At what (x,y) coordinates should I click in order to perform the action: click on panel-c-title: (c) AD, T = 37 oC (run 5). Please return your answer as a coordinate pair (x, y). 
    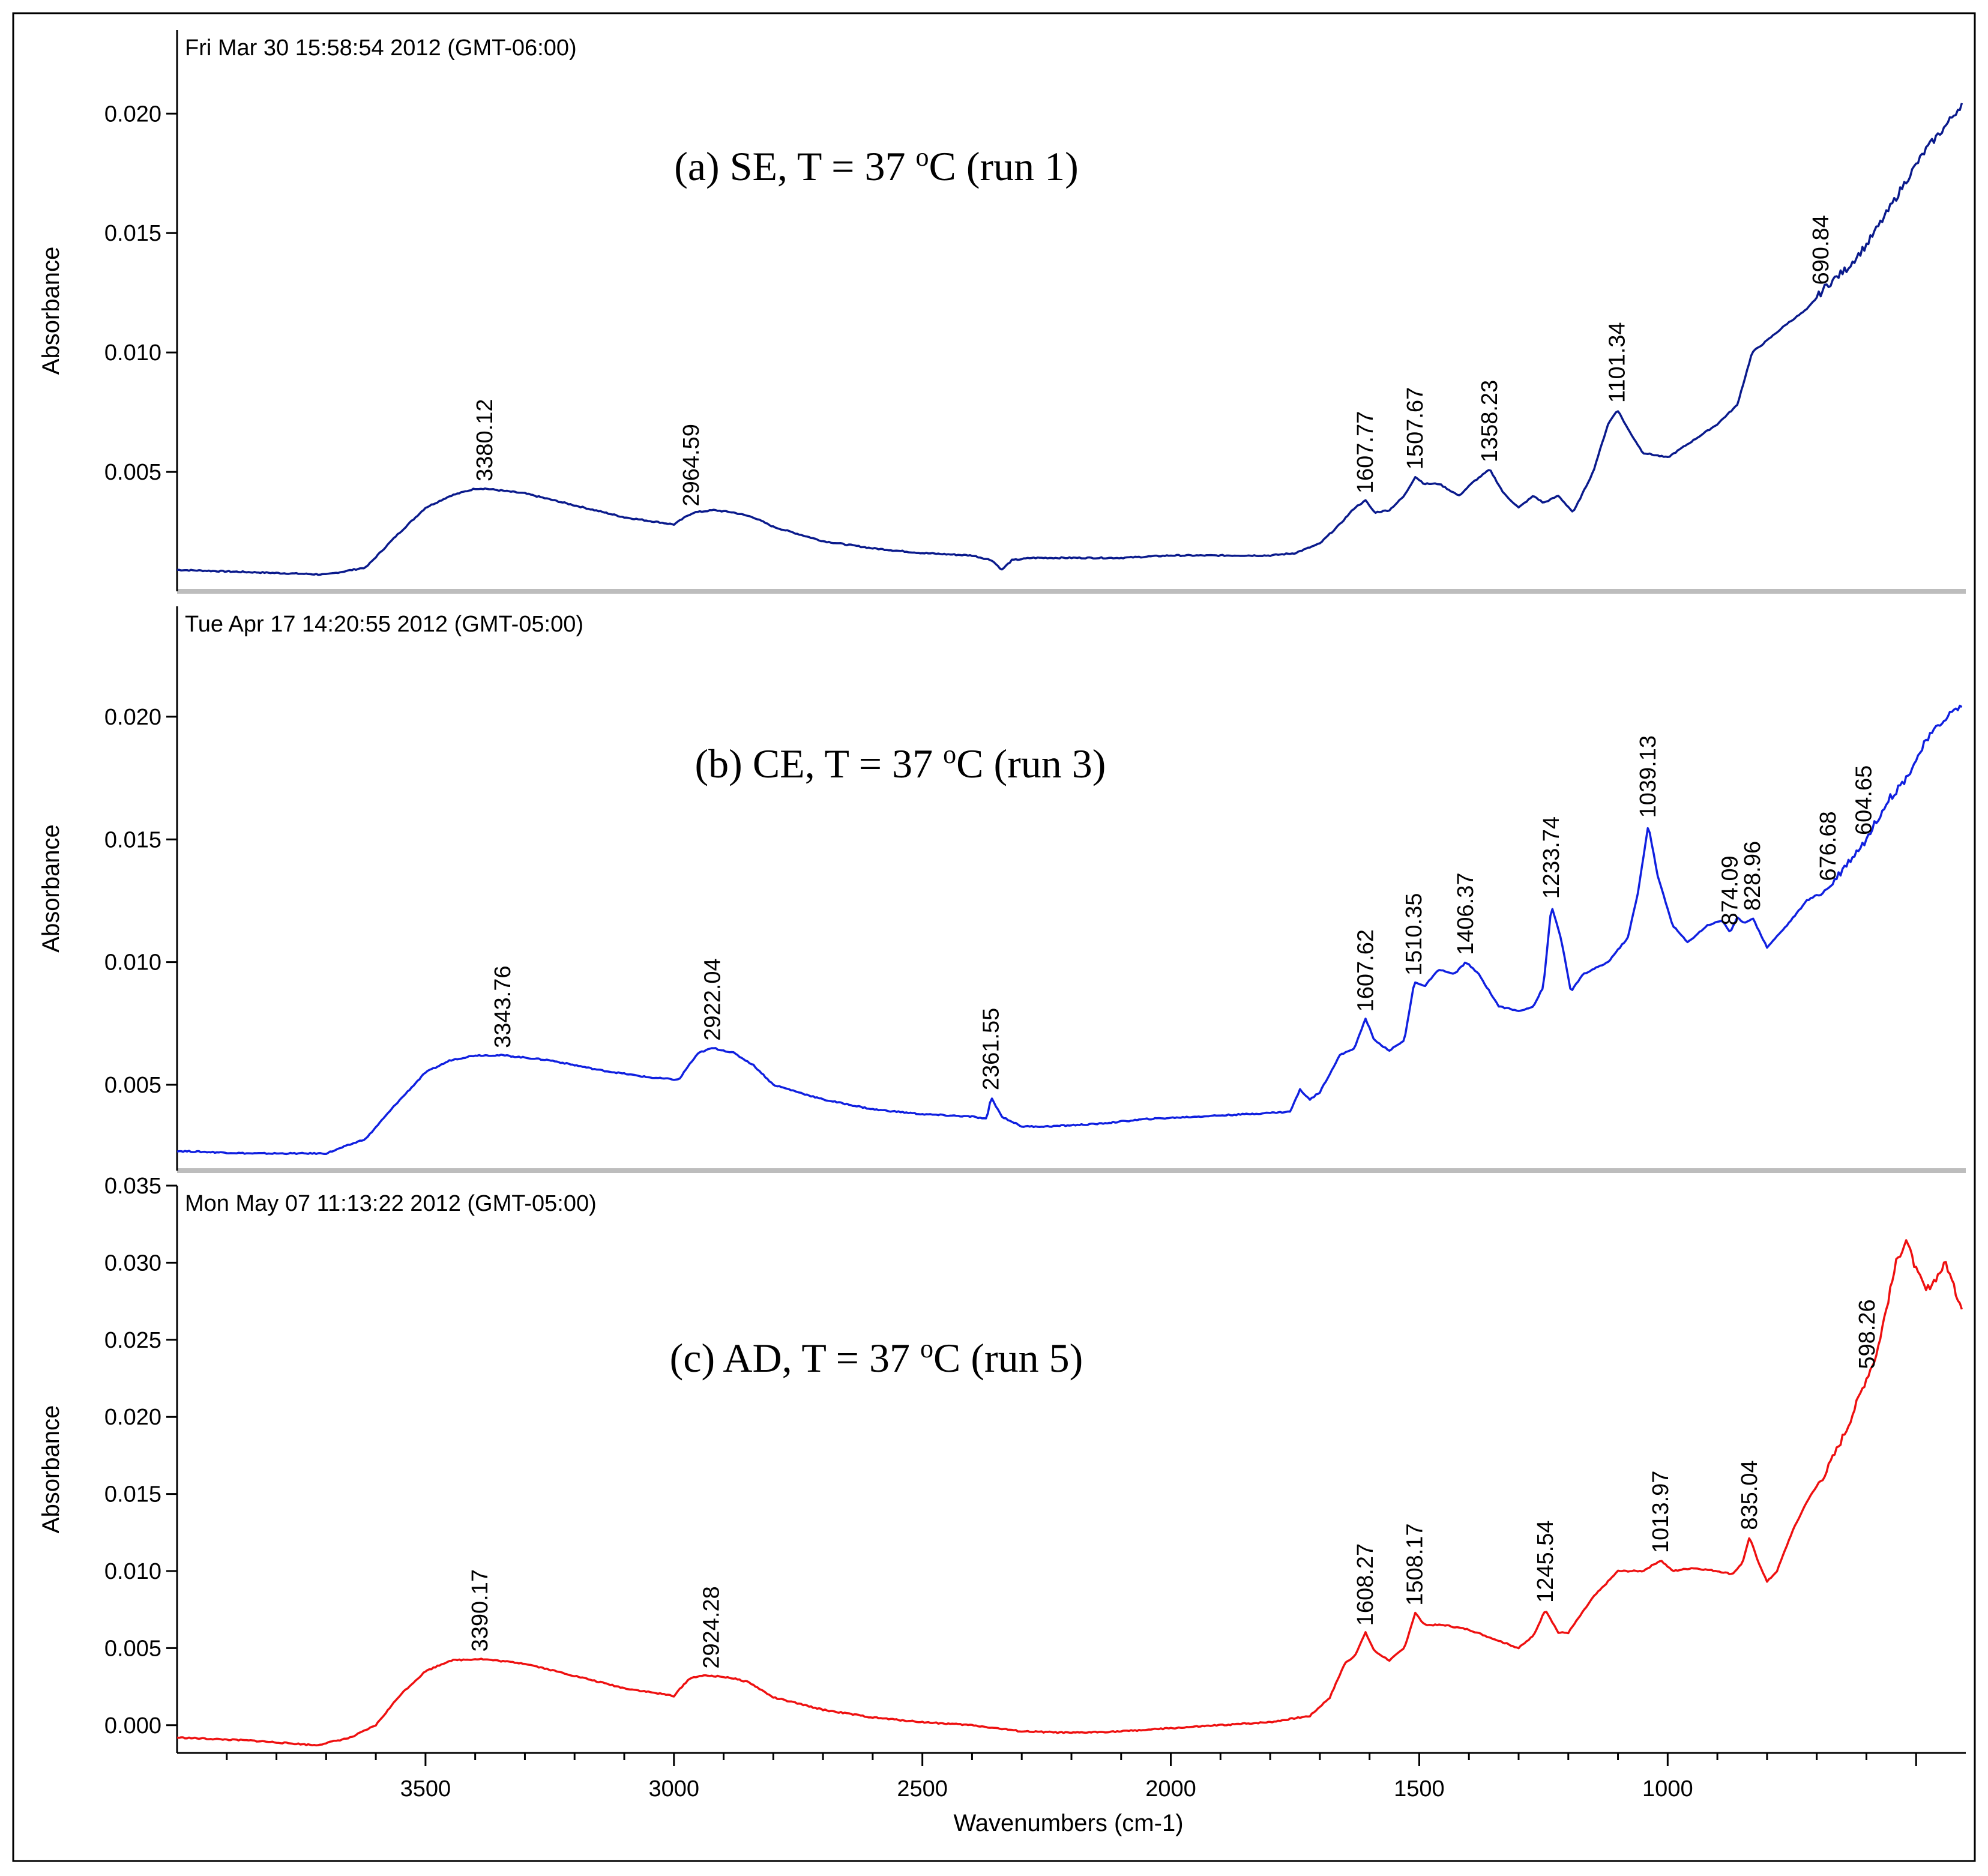
    Looking at the image, I should click on (876, 1357).